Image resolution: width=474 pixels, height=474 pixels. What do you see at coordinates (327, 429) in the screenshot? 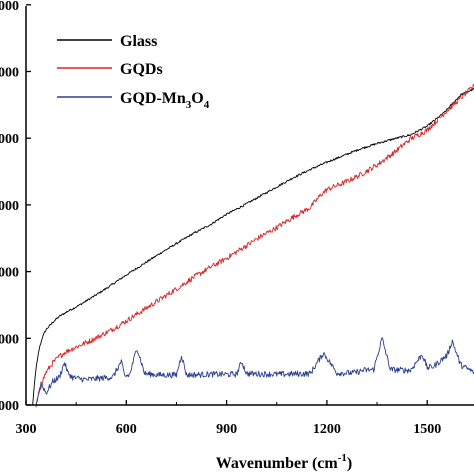
I see `x-tick-label: 1200` at bounding box center [327, 429].